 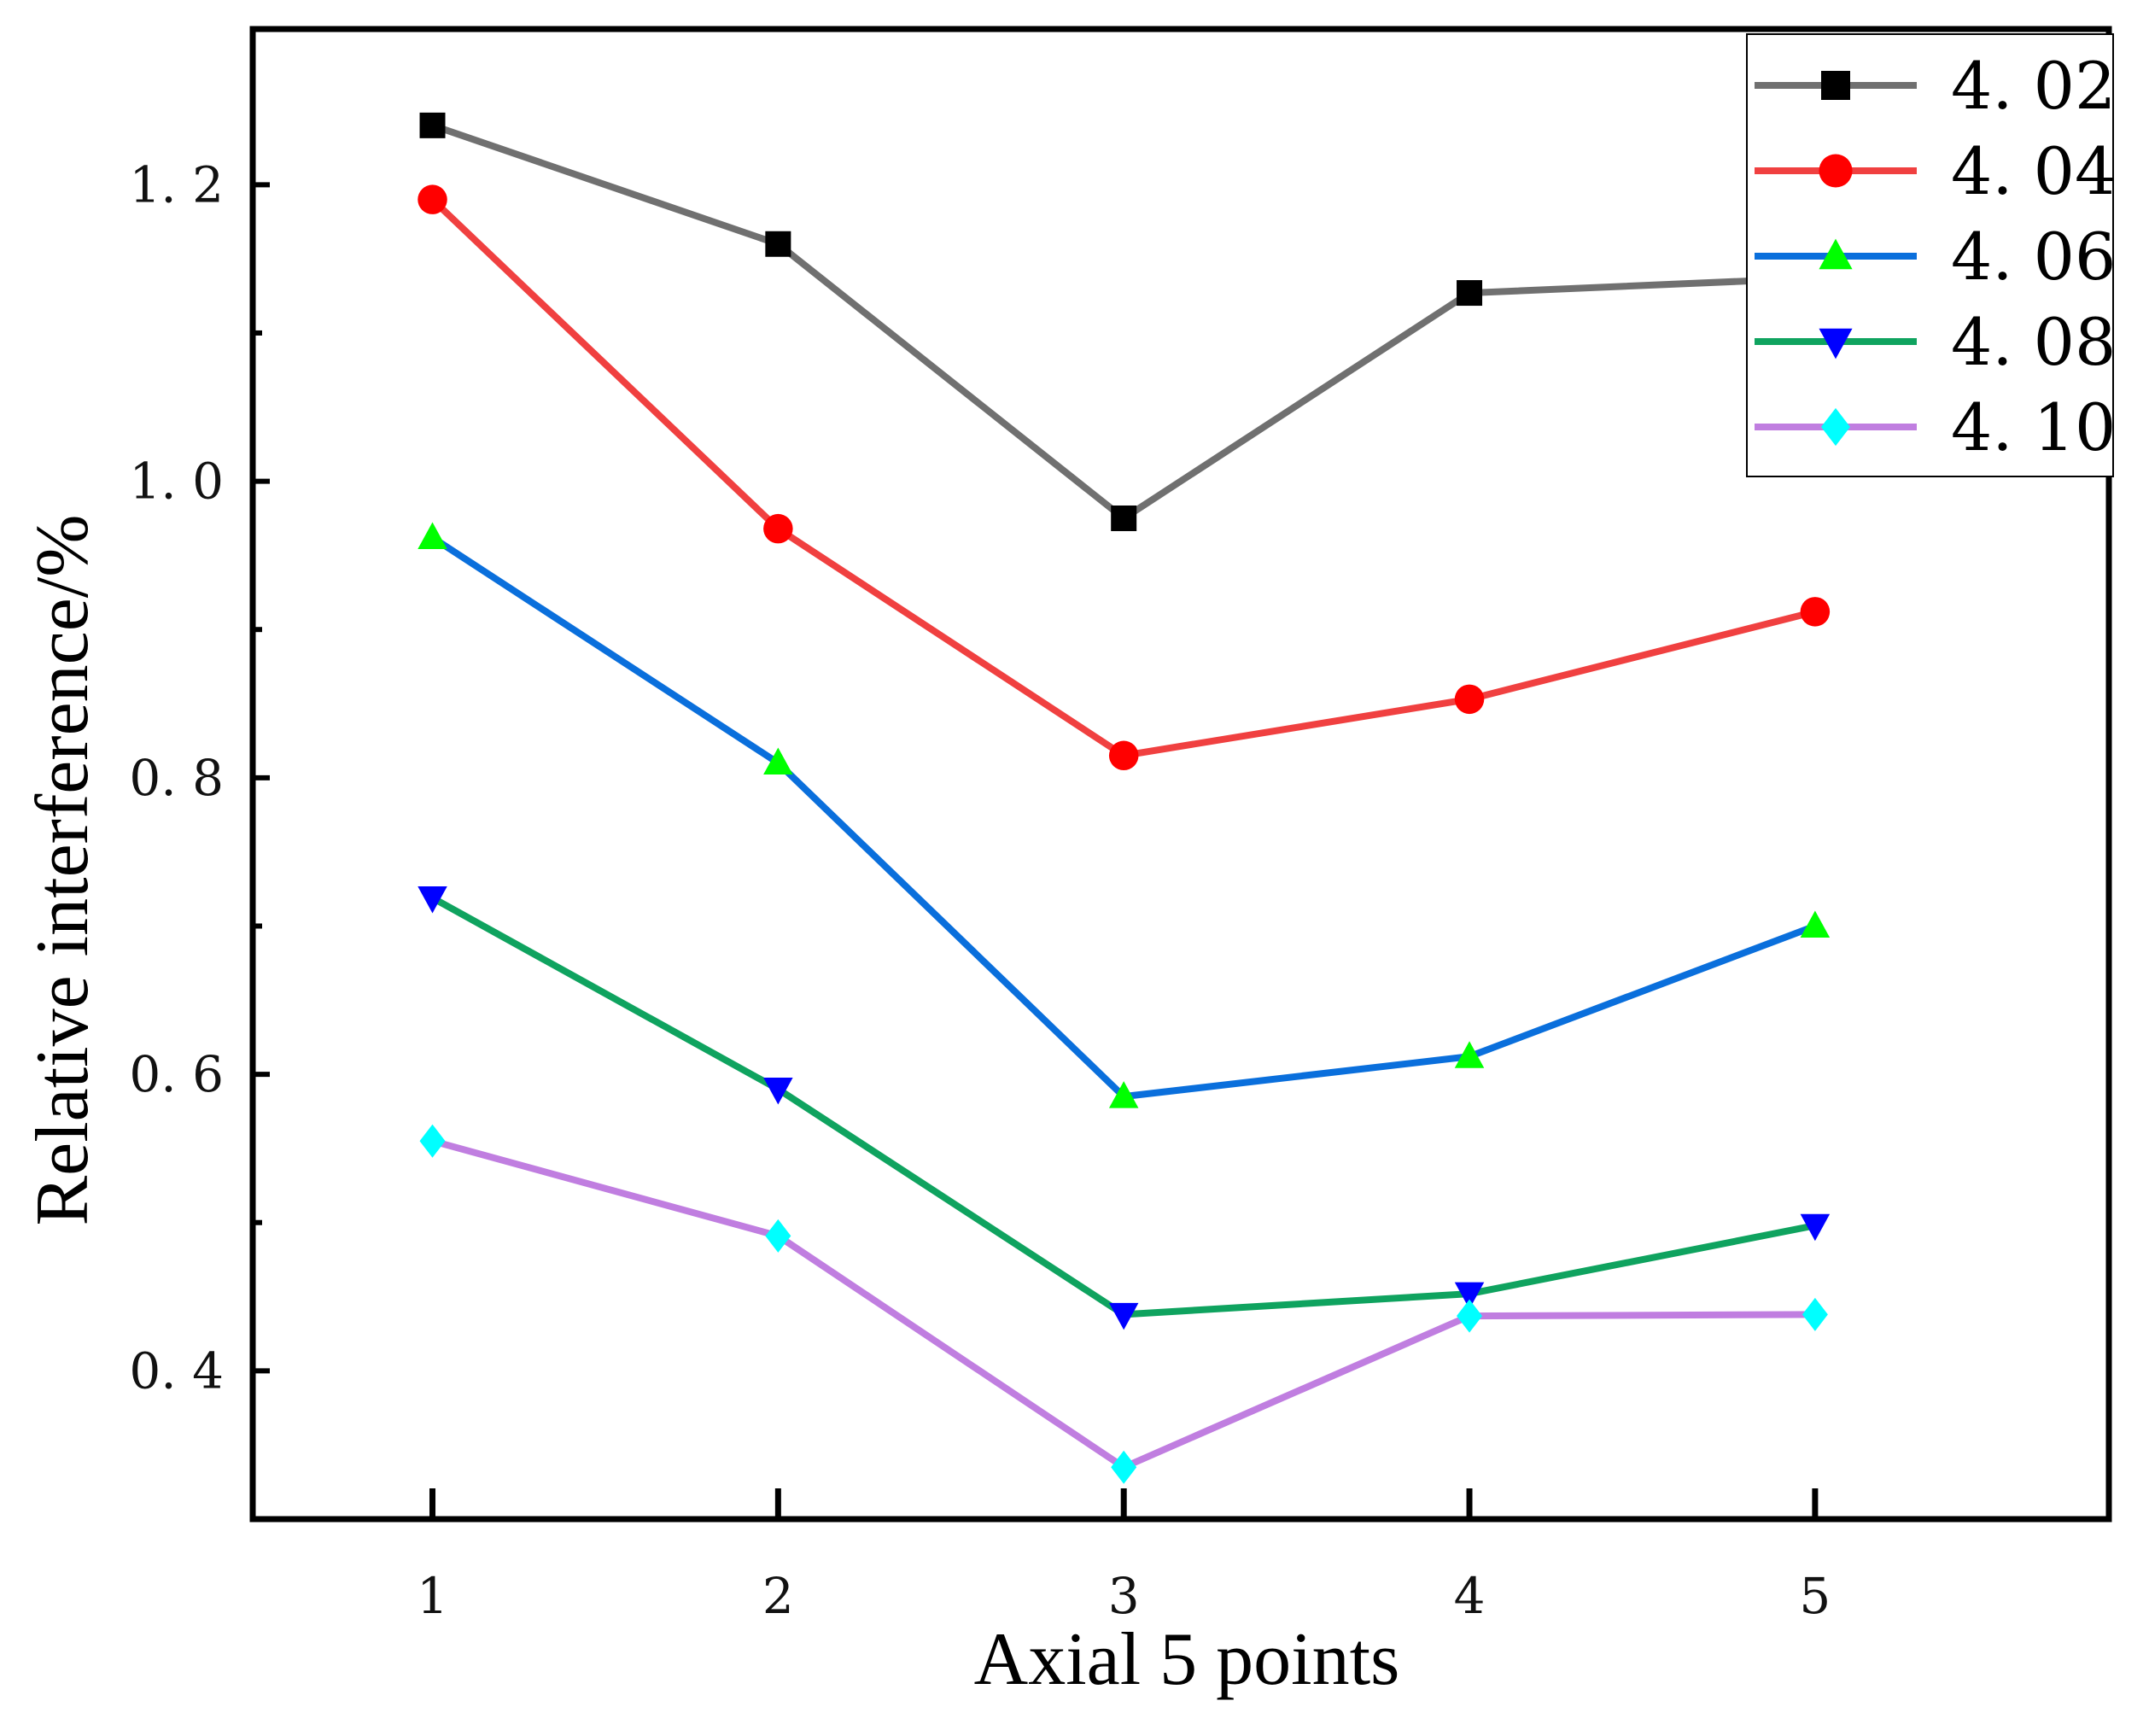 What do you see at coordinates (176, 1371) in the screenshot?
I see `y-tick-label: 0. 4` at bounding box center [176, 1371].